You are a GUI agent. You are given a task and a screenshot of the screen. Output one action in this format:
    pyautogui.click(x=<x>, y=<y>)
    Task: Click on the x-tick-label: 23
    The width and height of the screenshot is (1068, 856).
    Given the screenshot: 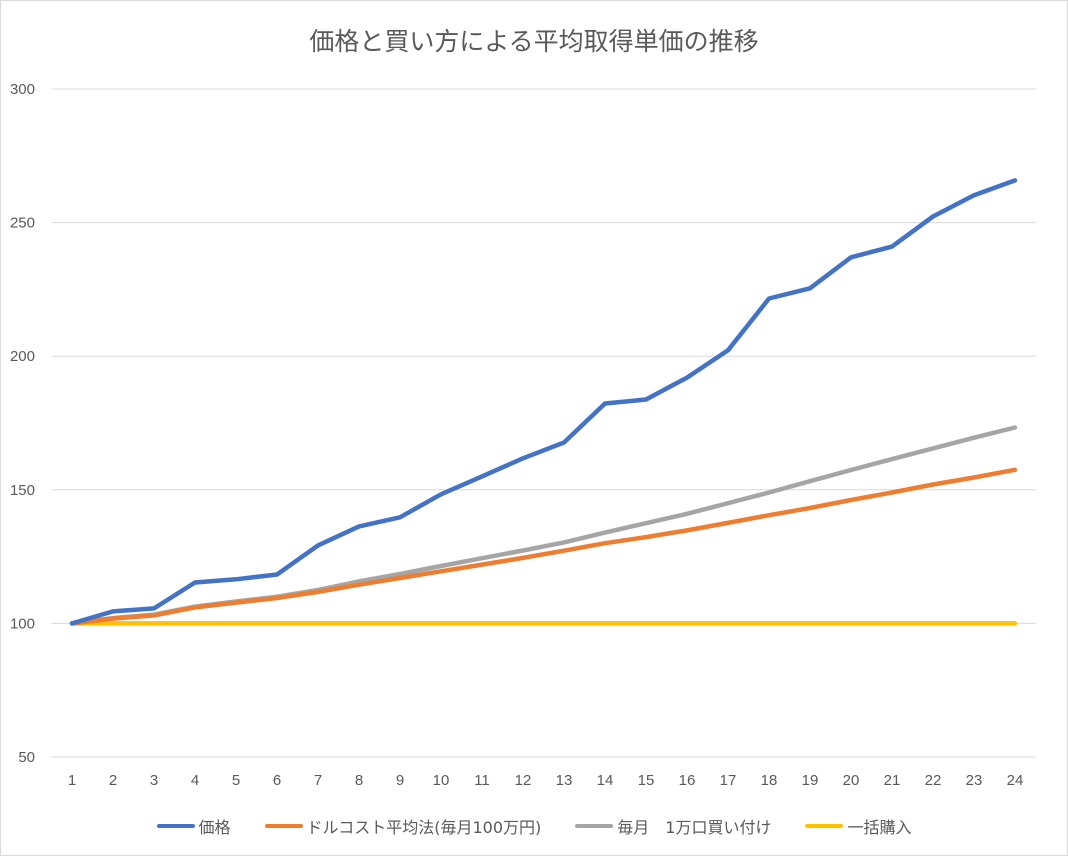 What is the action you would take?
    pyautogui.click(x=974, y=780)
    